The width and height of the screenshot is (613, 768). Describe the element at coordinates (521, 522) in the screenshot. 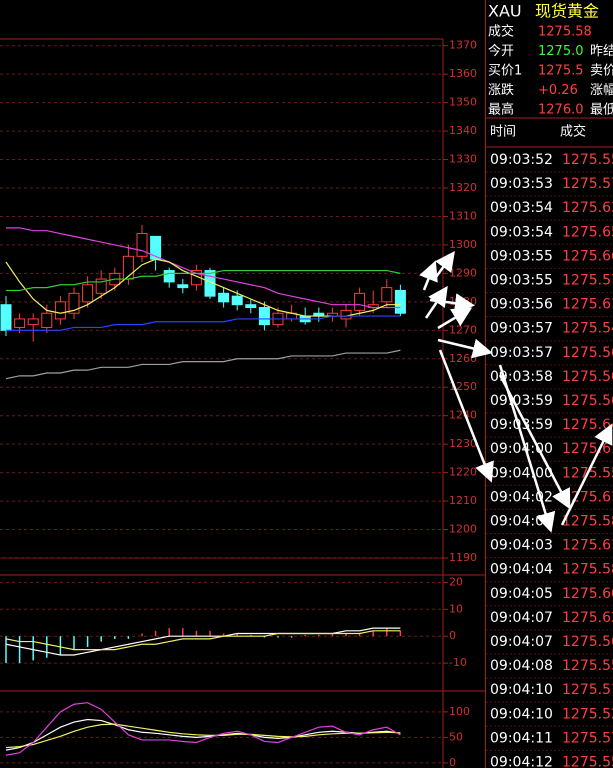

I see `trade-time: 09:04:02` at that location.